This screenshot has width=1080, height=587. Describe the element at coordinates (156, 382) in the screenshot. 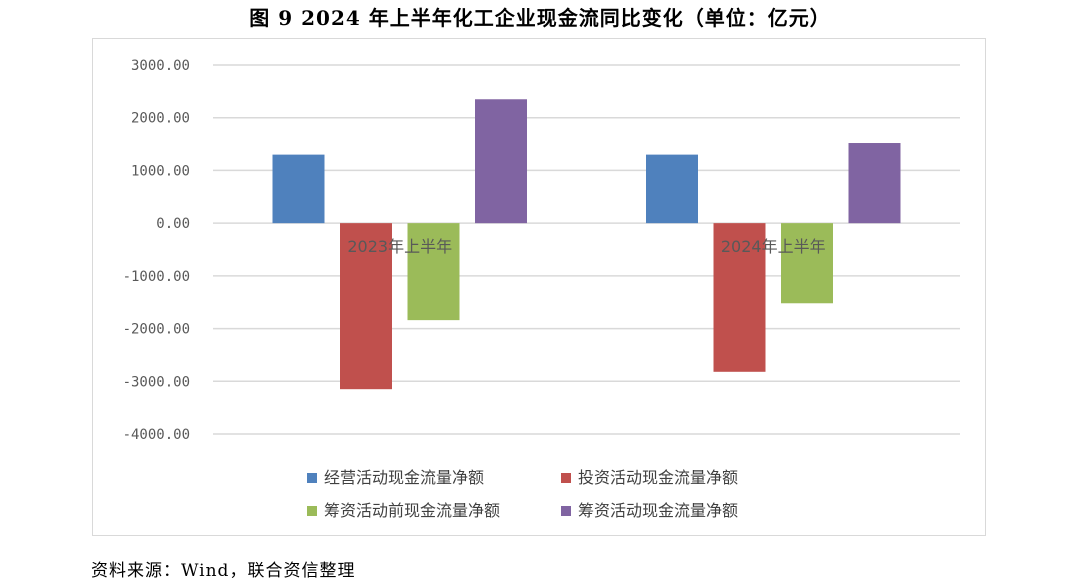

I see `y-tick-label: -3000.00` at that location.